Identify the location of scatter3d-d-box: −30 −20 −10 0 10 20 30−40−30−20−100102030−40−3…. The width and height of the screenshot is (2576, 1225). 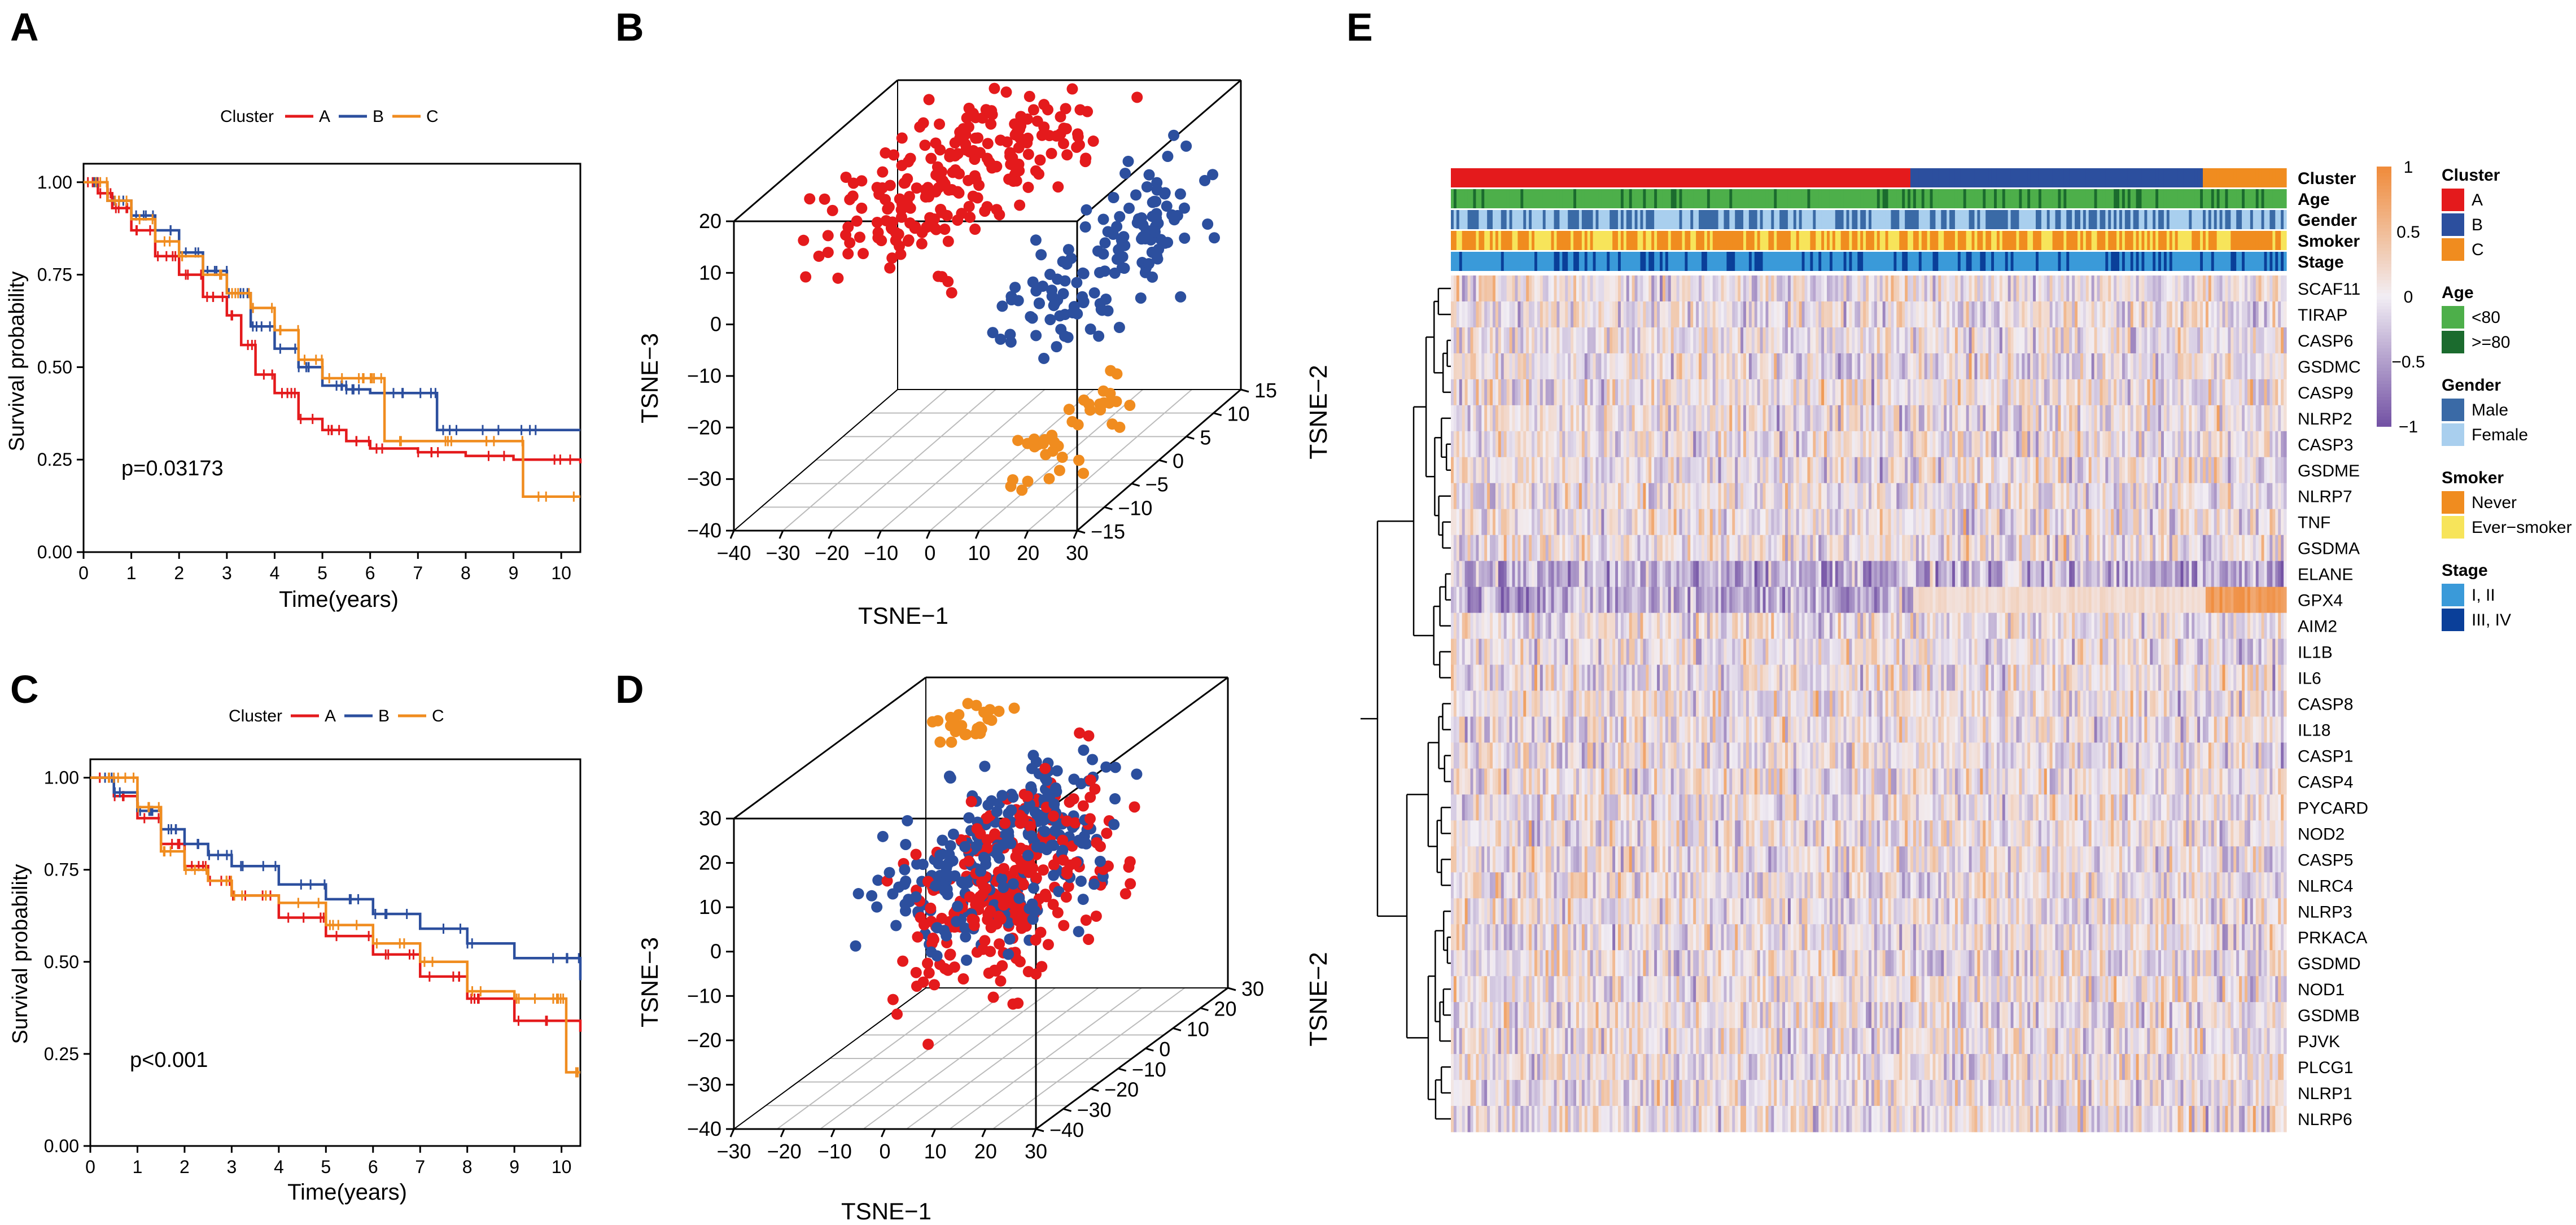
(975, 920).